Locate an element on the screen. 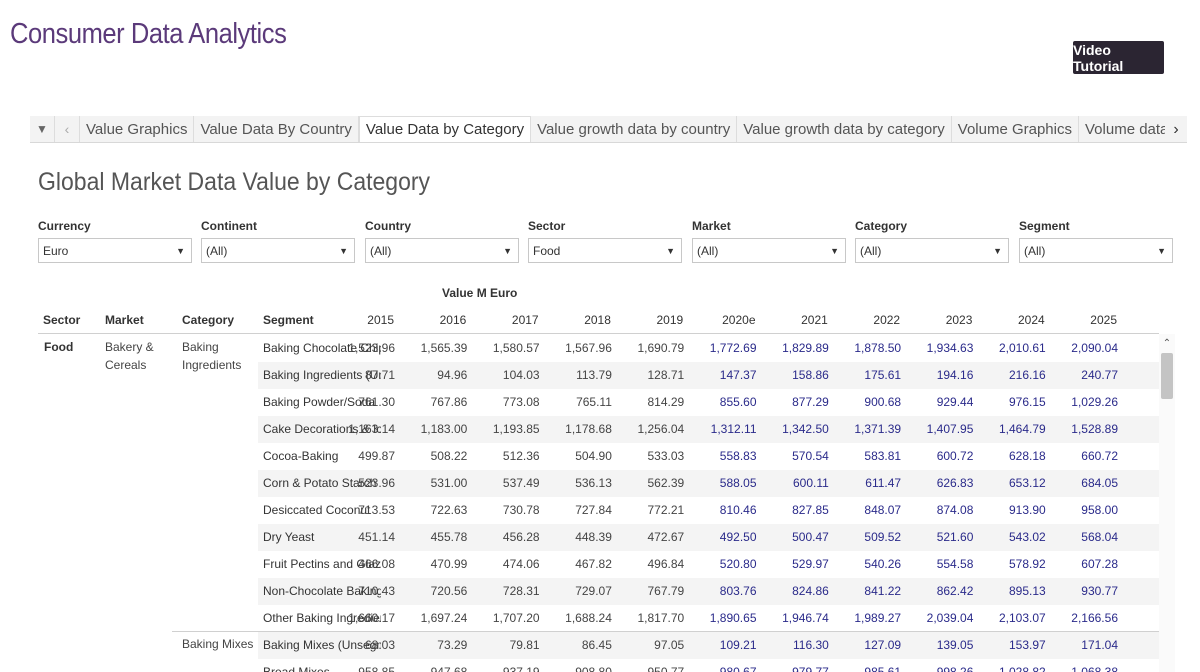  value-cell: 1,878.50 is located at coordinates (878, 348).